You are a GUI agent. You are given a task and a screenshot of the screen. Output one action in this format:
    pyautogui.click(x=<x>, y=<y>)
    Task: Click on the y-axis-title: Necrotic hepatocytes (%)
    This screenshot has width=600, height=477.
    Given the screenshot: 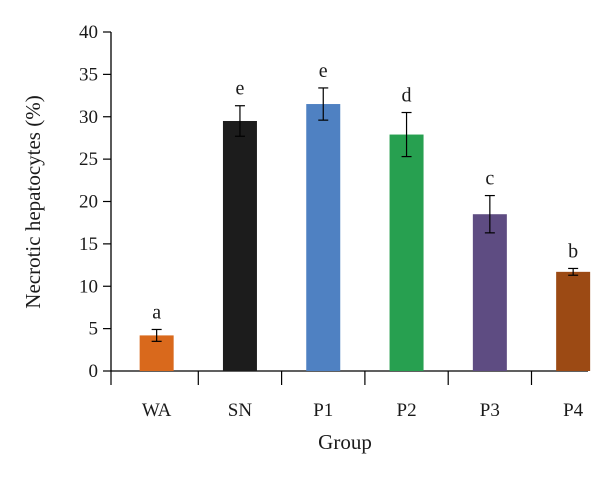 What is the action you would take?
    pyautogui.click(x=33, y=201)
    